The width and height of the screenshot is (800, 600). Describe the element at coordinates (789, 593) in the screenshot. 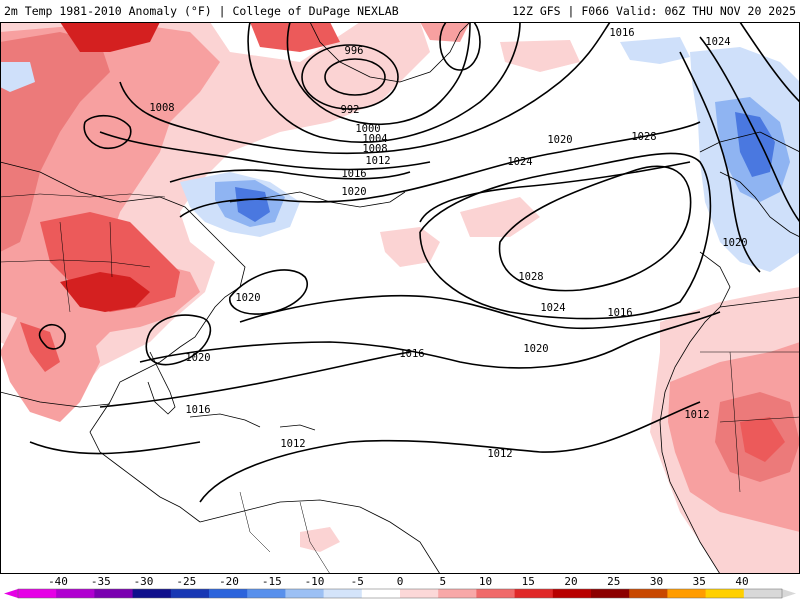

I see `colorbar-right-arrow` at that location.